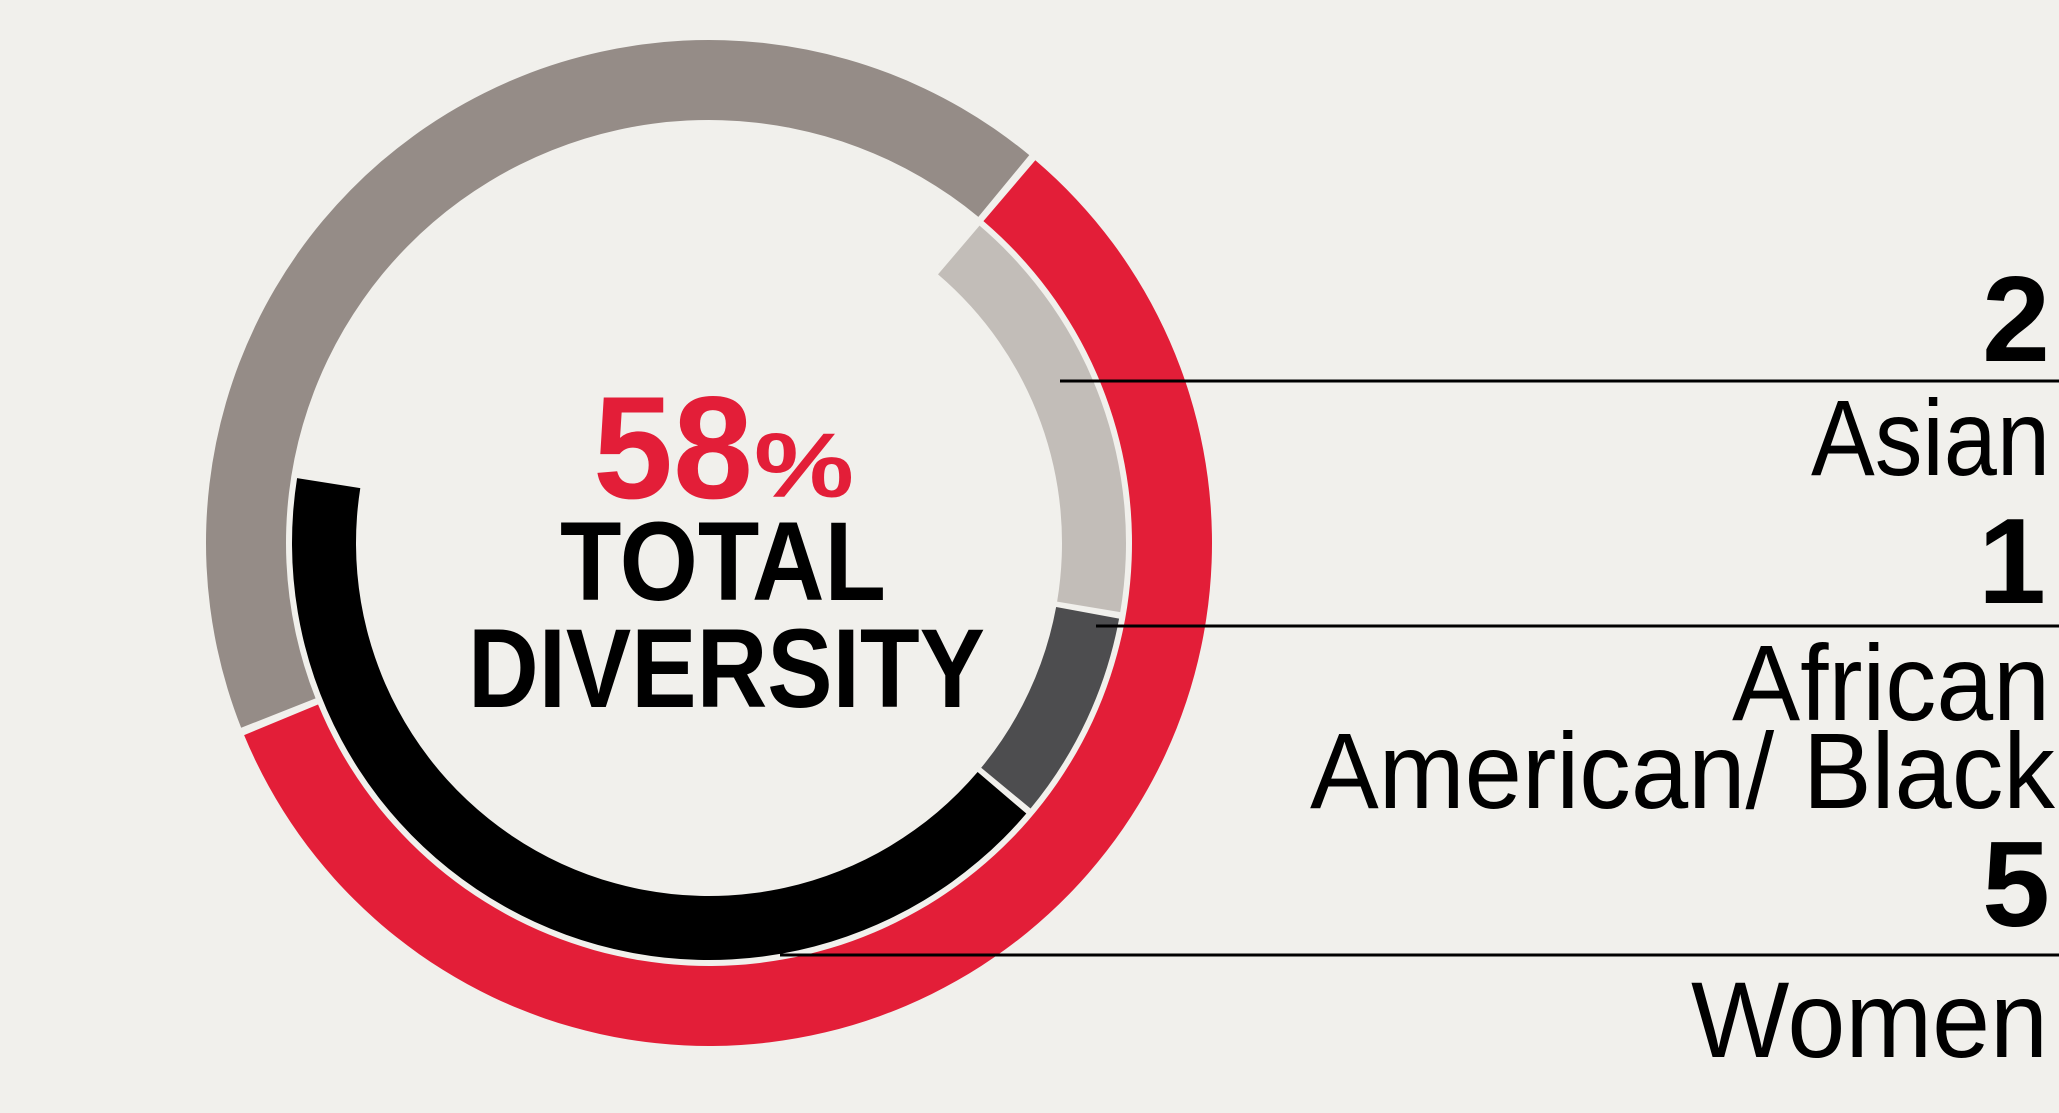 Image resolution: width=2059 pixels, height=1113 pixels. What do you see at coordinates (1891, 682) in the screenshot?
I see `african-american-label-line1: African` at bounding box center [1891, 682].